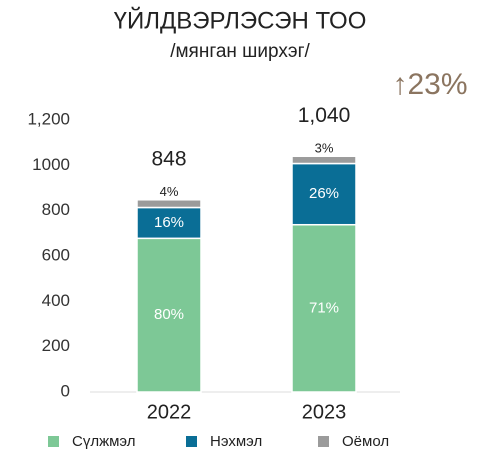  Describe the element at coordinates (56, 345) in the screenshot. I see `y-tick-label: 200` at that location.